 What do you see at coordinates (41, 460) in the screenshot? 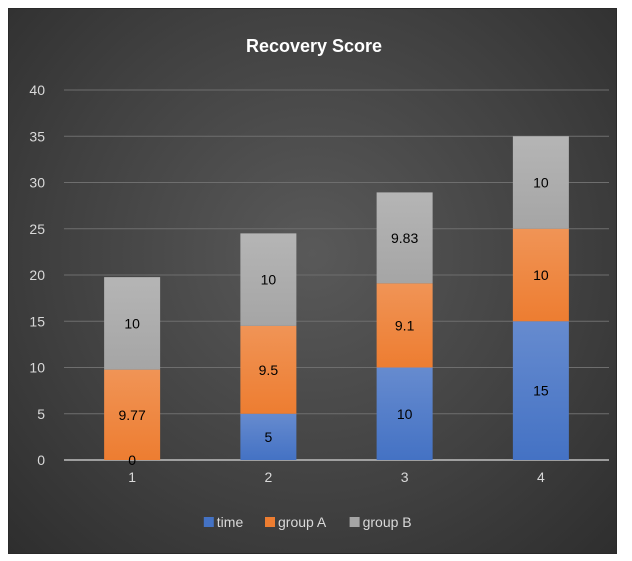
I see `y-tick-label: 0` at bounding box center [41, 460].